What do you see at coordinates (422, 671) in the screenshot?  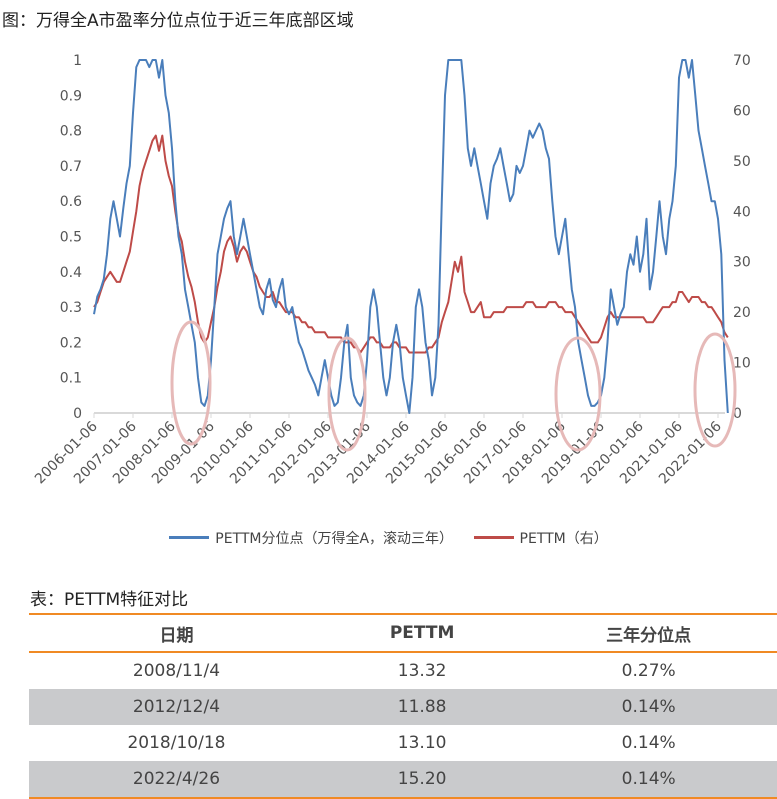 I see `cell-pettm: 13.32` at bounding box center [422, 671].